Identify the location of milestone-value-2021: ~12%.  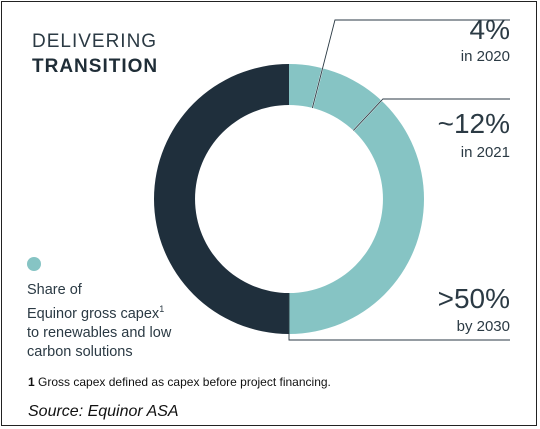
(473, 123).